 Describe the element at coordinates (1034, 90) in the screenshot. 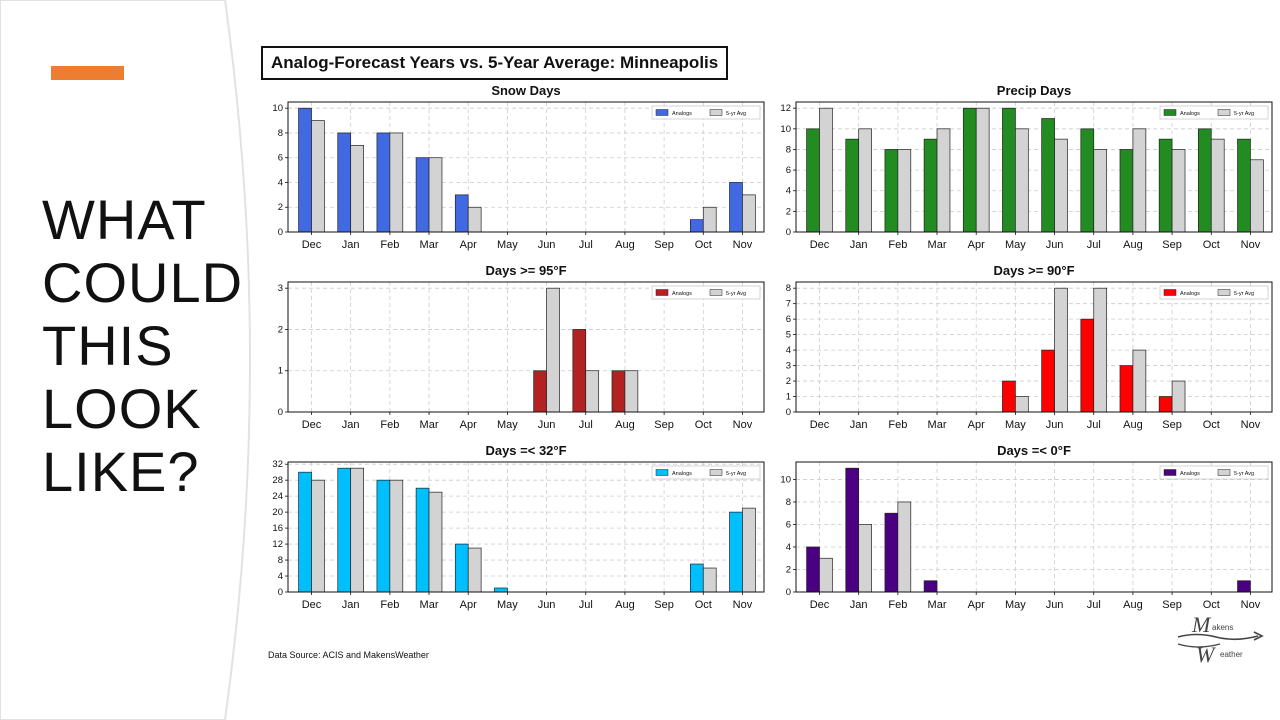

I see `chart-title: Precip Days` at that location.